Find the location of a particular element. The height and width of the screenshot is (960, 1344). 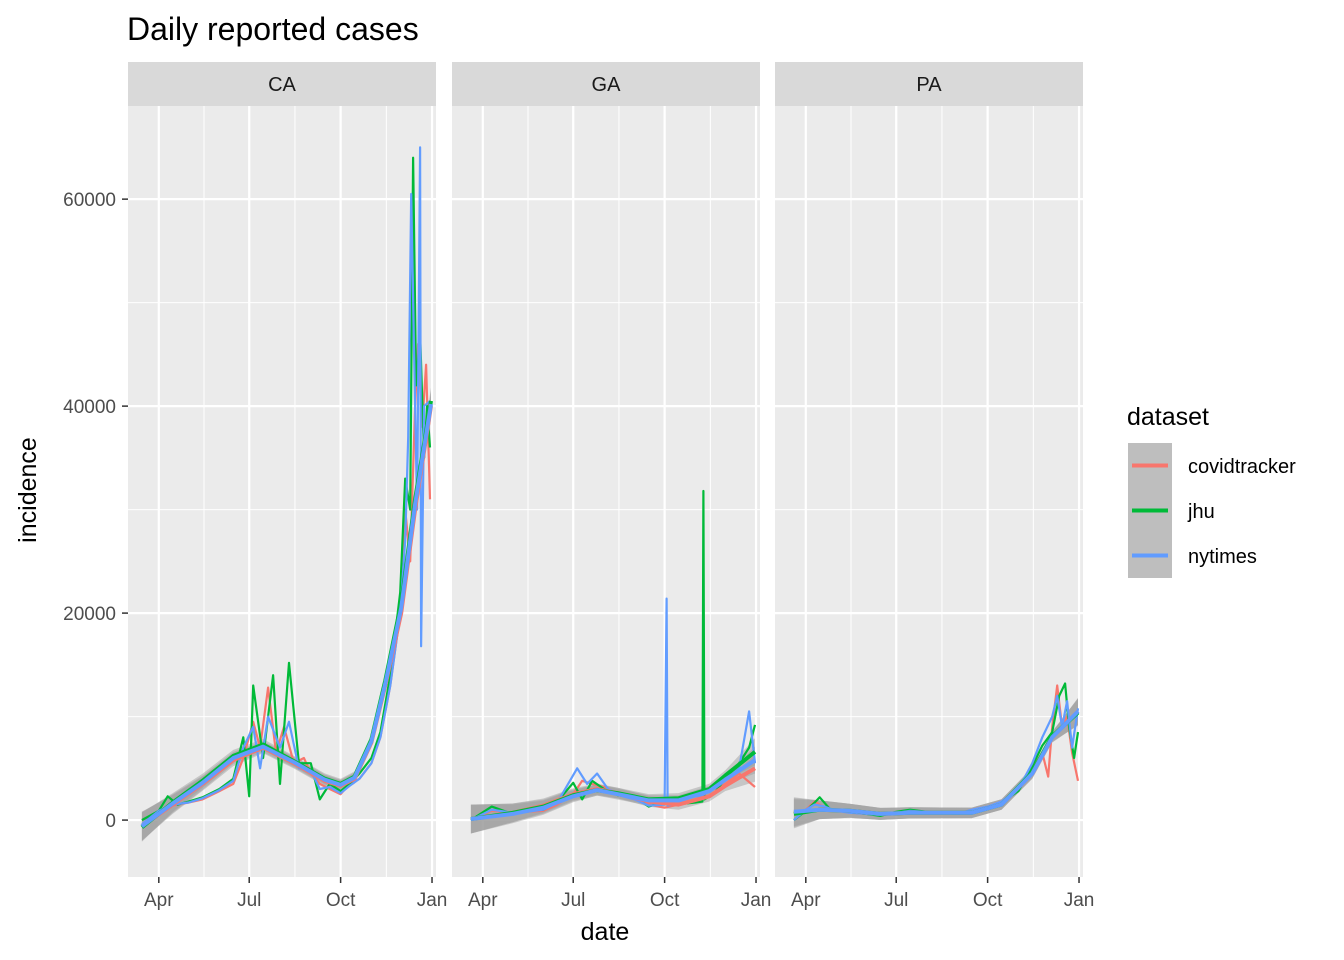

facet-label: GA is located at coordinates (607, 85).